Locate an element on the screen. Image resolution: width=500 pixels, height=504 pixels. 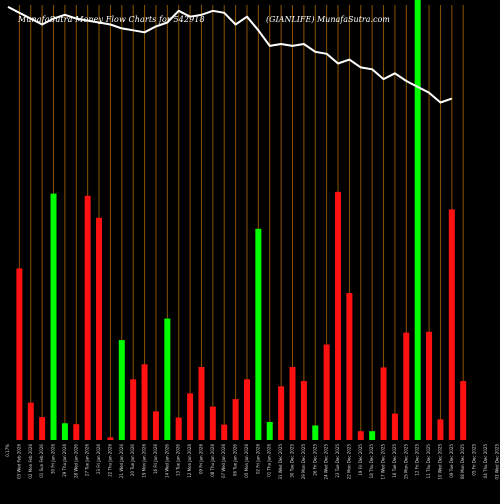
x-tick-label: 16 Tue Dec 2025 is located at coordinates (394, 461).